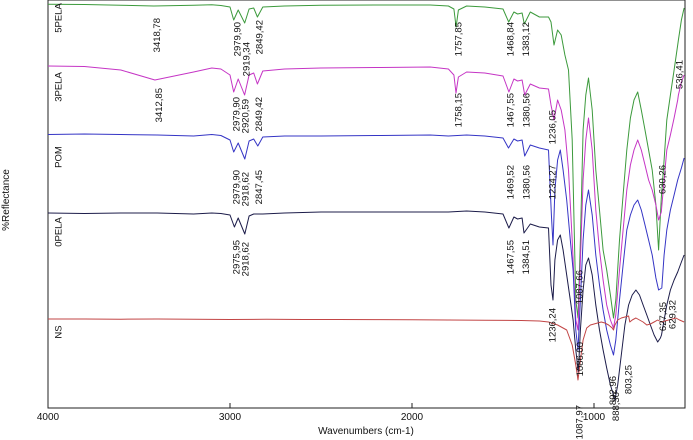 Image resolution: width=693 pixels, height=440 pixels. I want to click on peak-label: 2919,34, so click(246, 59).